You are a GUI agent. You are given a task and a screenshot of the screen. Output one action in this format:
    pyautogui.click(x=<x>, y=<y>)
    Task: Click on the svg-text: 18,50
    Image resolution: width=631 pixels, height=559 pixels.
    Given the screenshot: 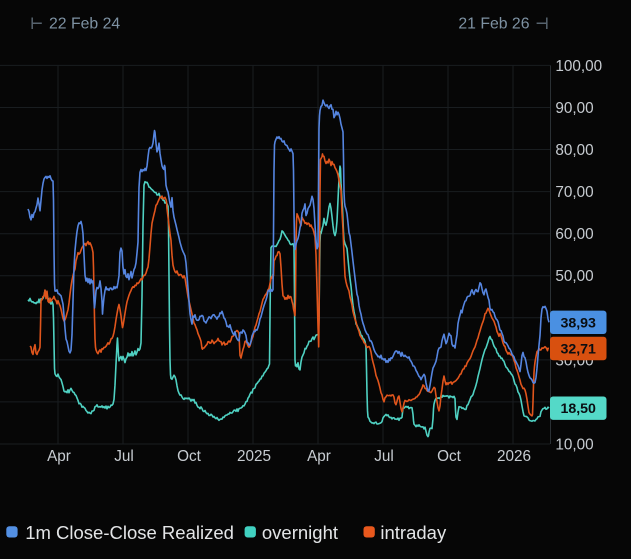 What is the action you would take?
    pyautogui.click(x=578, y=409)
    